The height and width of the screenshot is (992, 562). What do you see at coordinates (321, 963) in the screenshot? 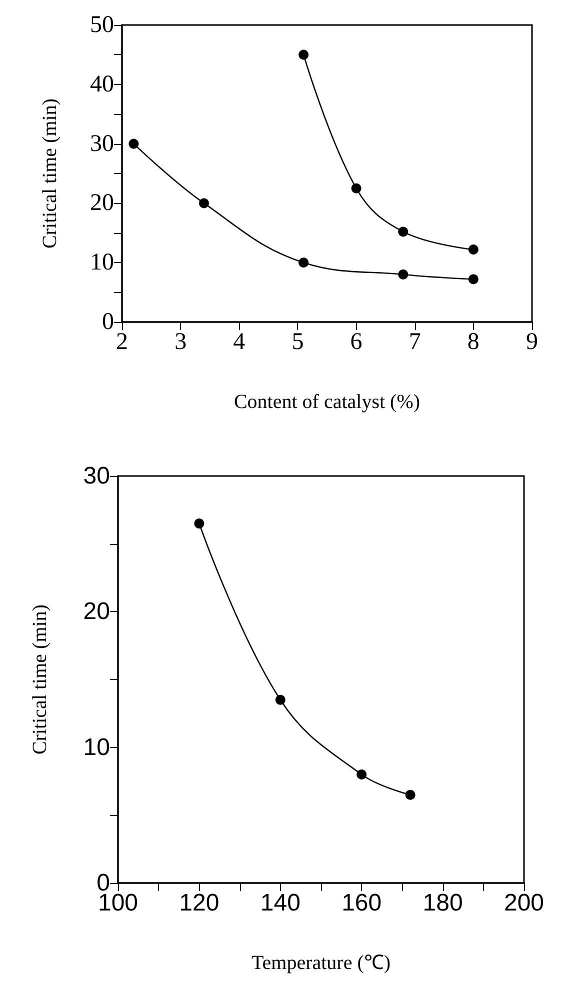
I see `x-axis-title: Temperature (℃)` at bounding box center [321, 963].